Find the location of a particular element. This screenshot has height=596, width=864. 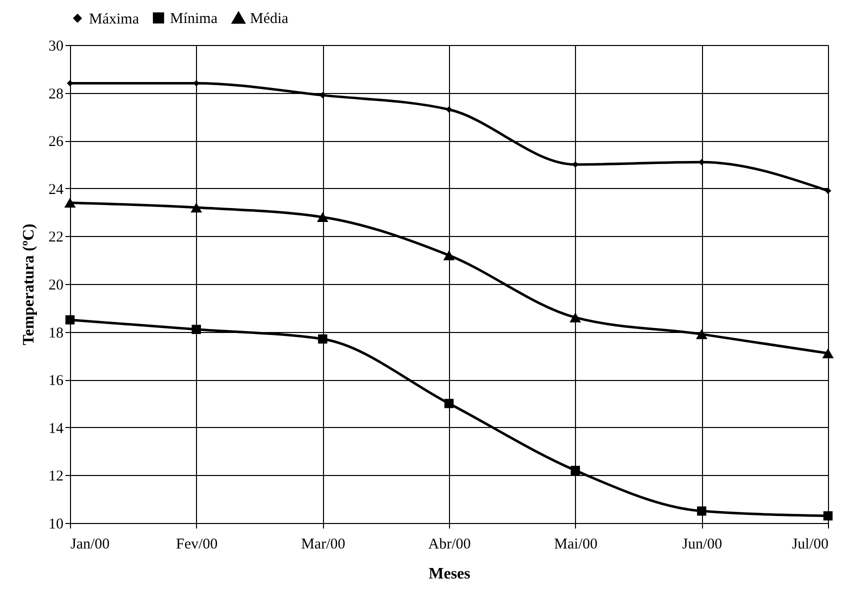

y-tick-label: 28 is located at coordinates (56, 94).